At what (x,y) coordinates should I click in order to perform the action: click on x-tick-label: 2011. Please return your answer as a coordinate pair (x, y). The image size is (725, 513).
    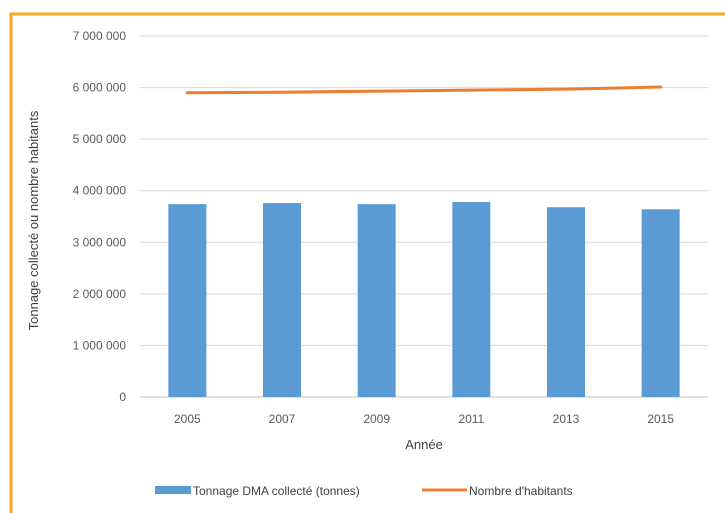
    Looking at the image, I should click on (471, 419).